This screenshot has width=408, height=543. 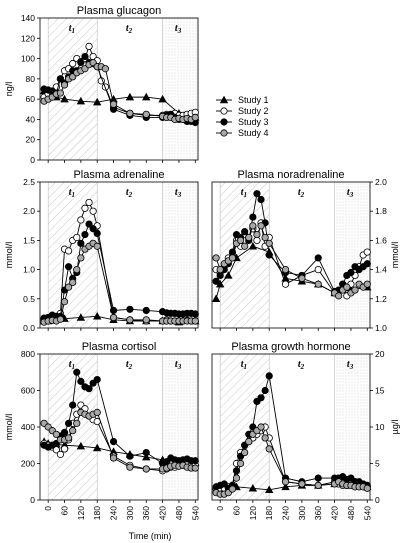 I want to click on y-axis-label: µg/l, so click(x=395, y=427).